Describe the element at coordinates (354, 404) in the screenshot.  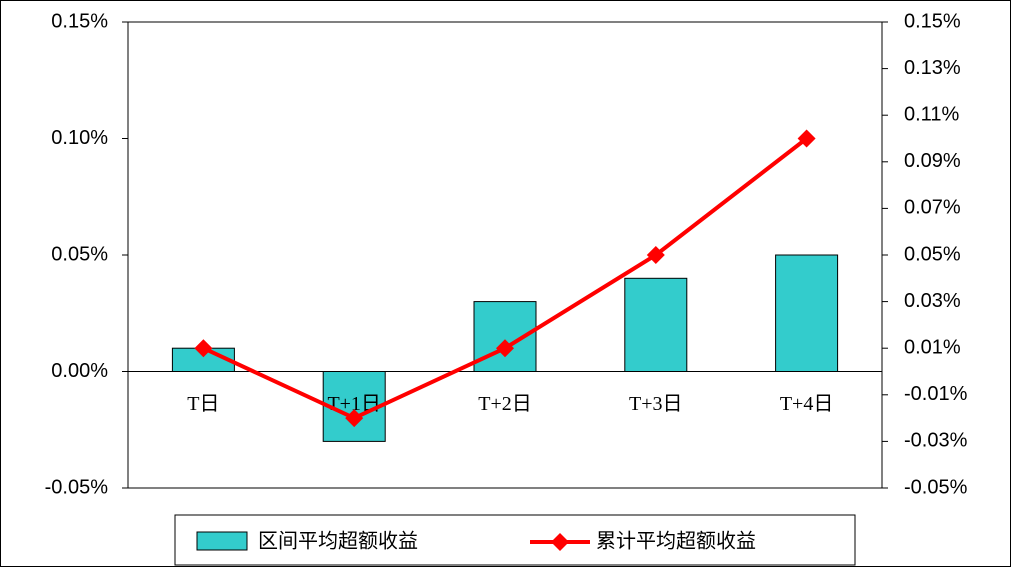
I see `x-tick-label: T+1日` at that location.